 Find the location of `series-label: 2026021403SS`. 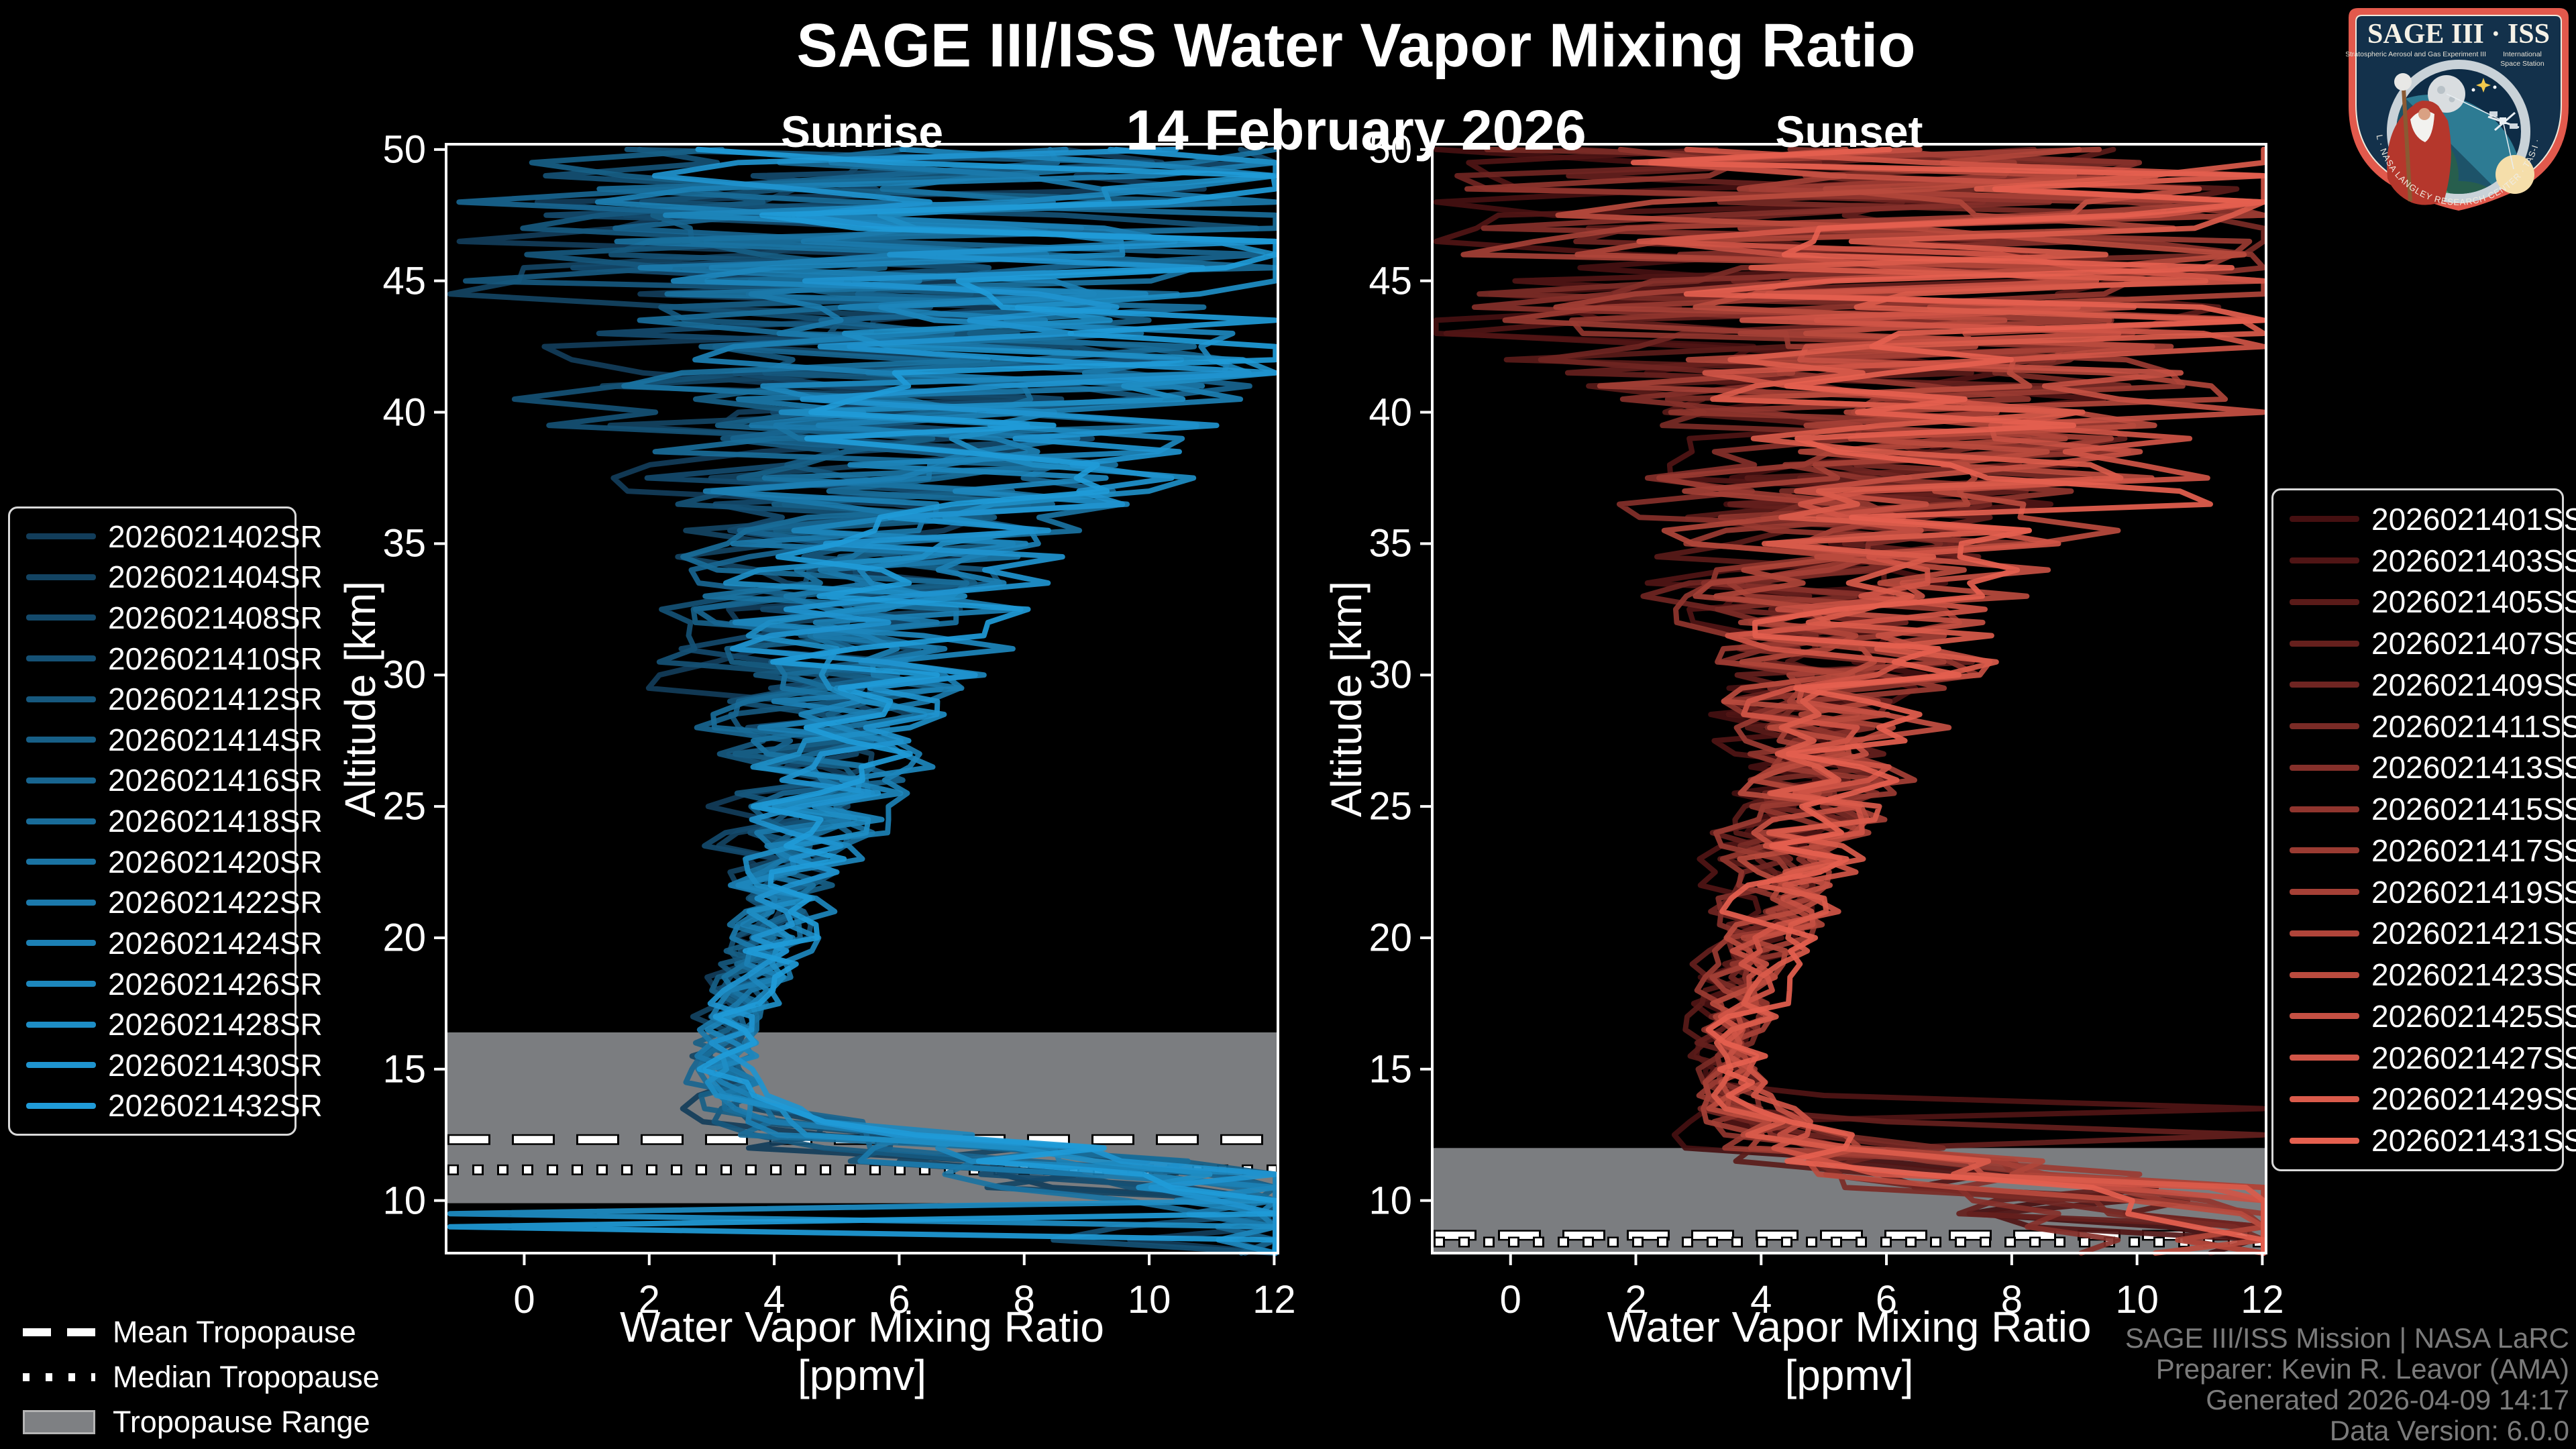

series-label: 2026021403SS is located at coordinates (2473, 560).